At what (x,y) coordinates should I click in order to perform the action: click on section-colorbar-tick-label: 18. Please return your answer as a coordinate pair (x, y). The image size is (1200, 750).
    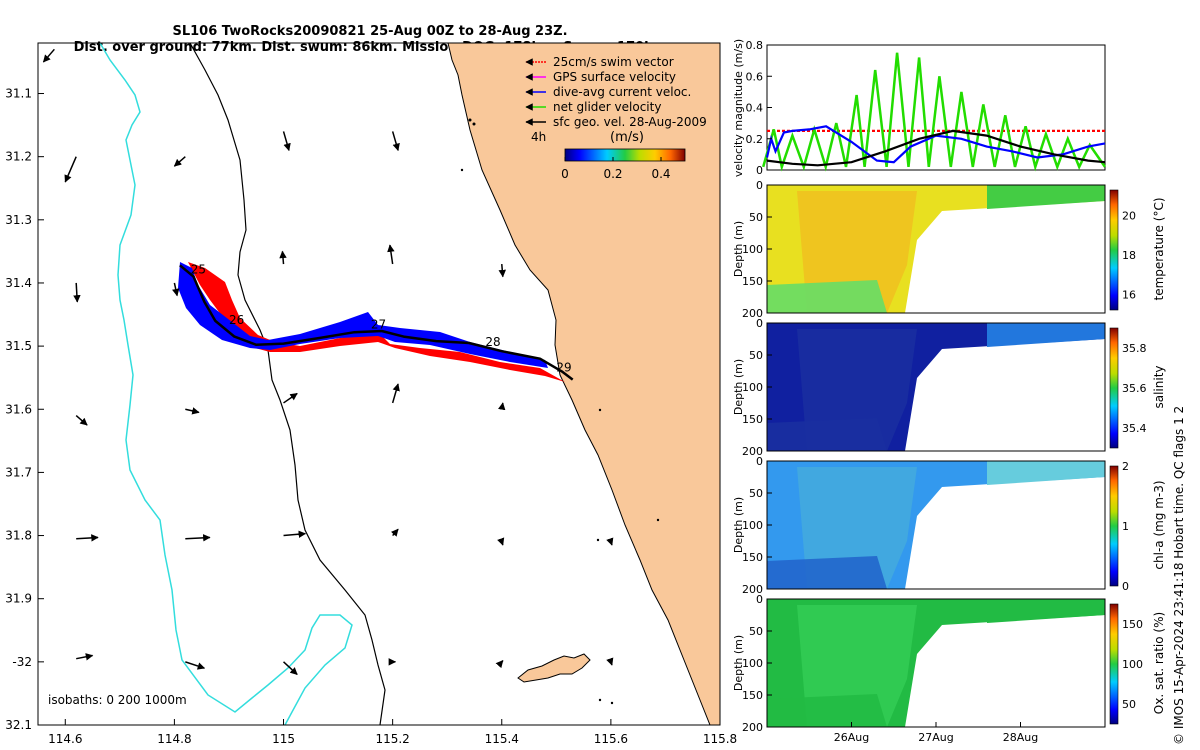
    Looking at the image, I should click on (1129, 255).